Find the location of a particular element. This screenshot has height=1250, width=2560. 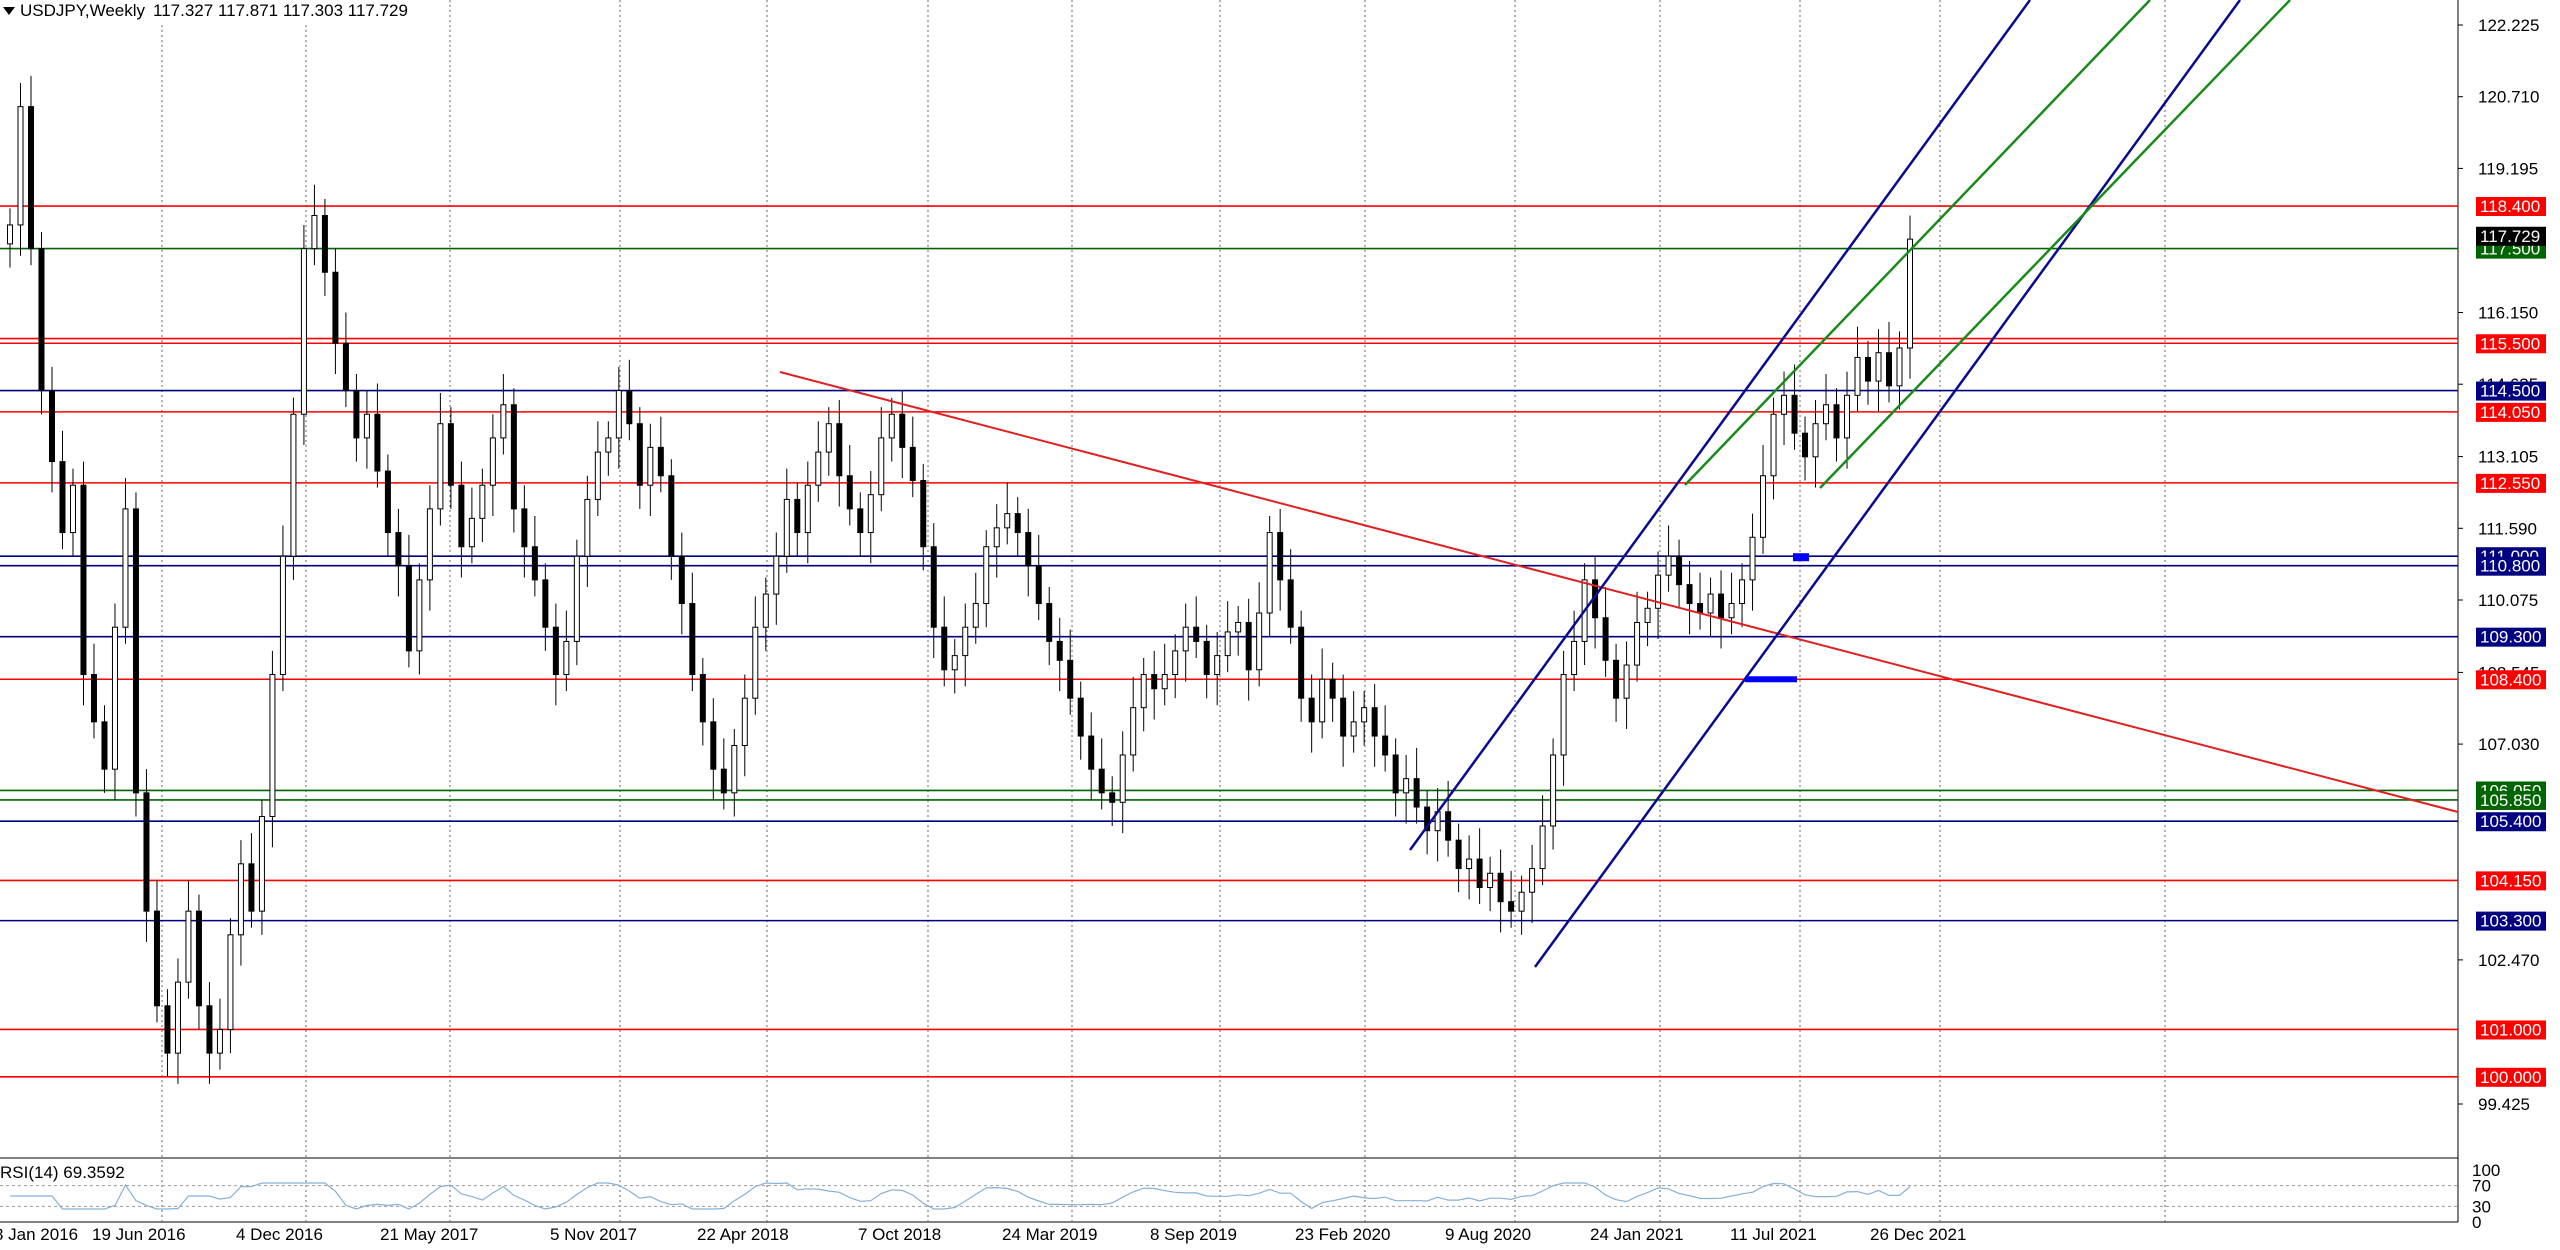

price-label-text: 101.000 is located at coordinates (2510, 1029).